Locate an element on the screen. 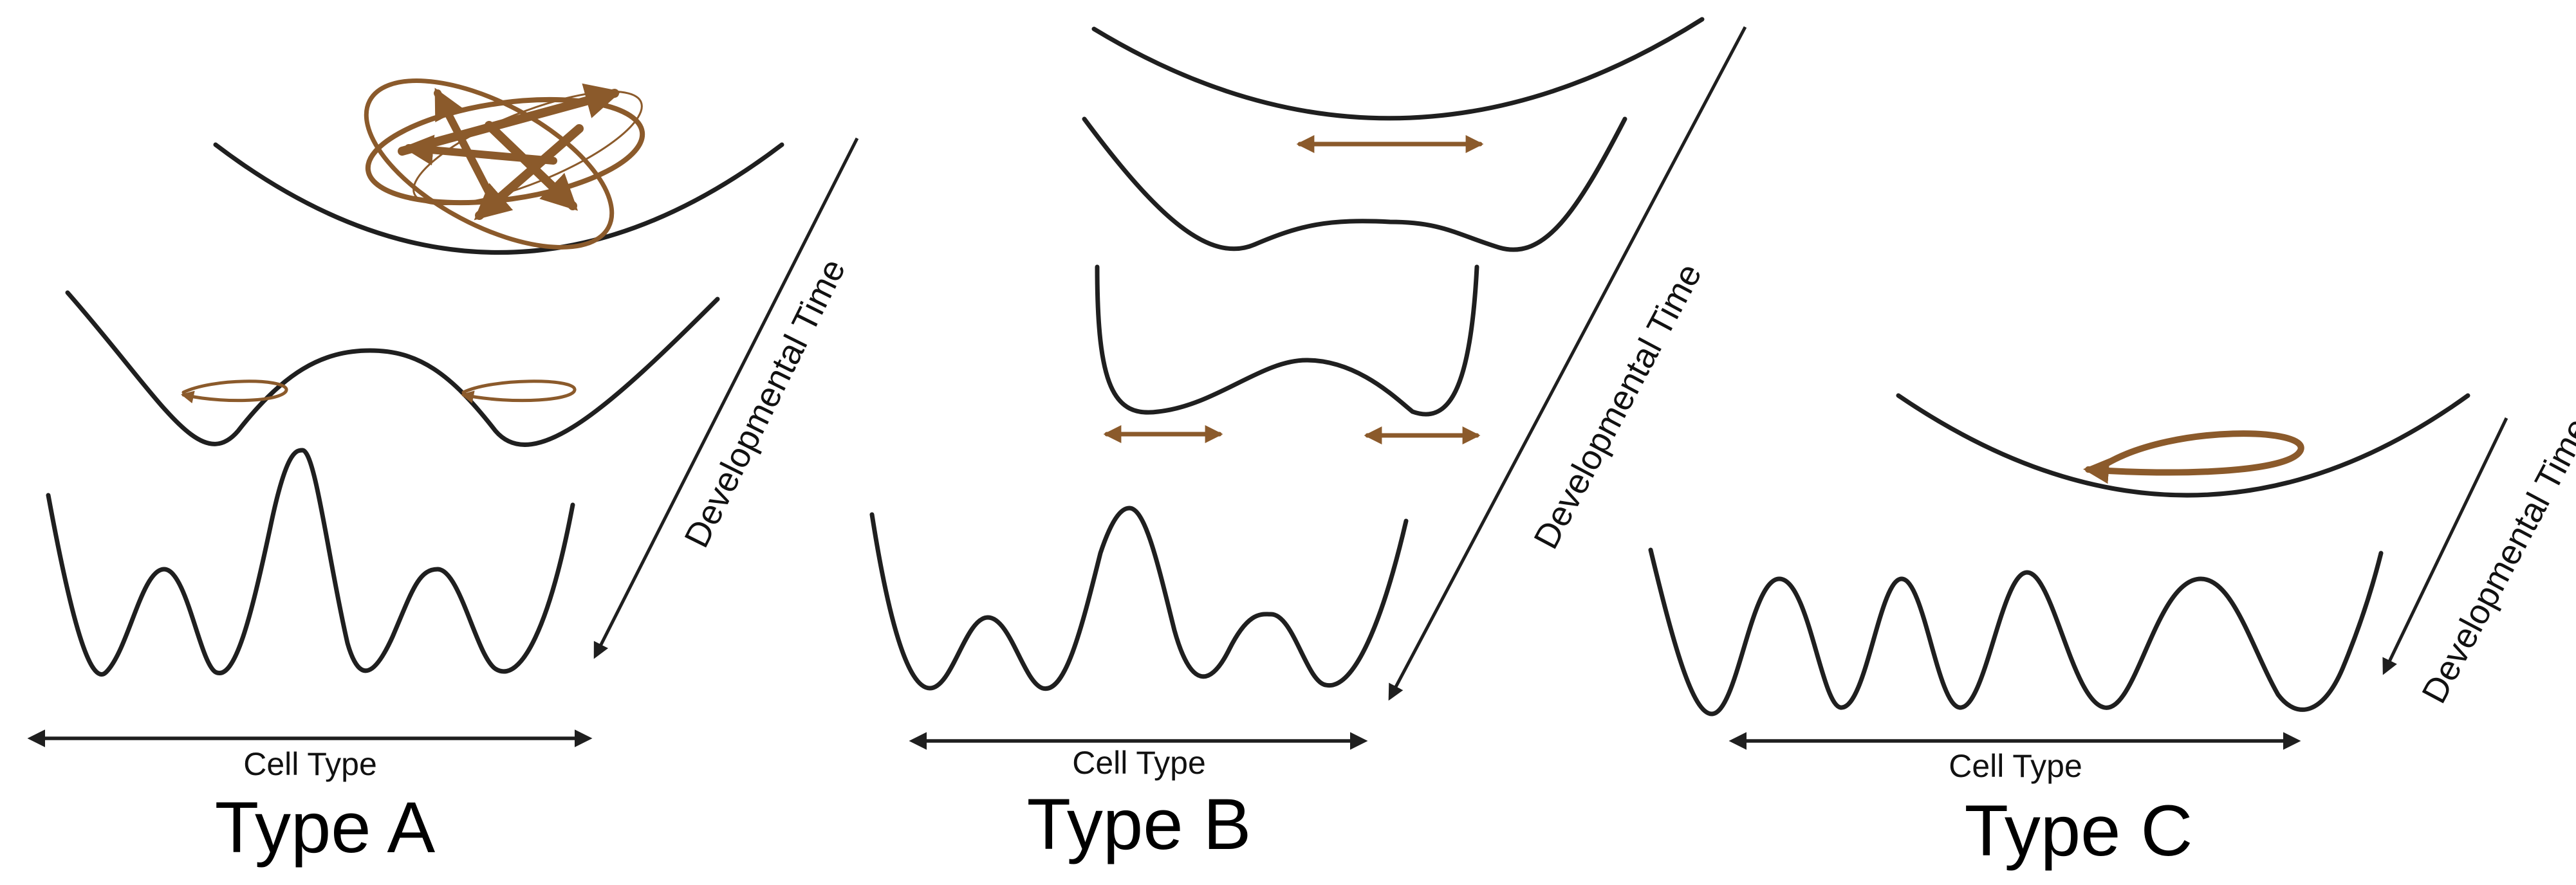  developmental-time-arrow-a is located at coordinates (726, 398).